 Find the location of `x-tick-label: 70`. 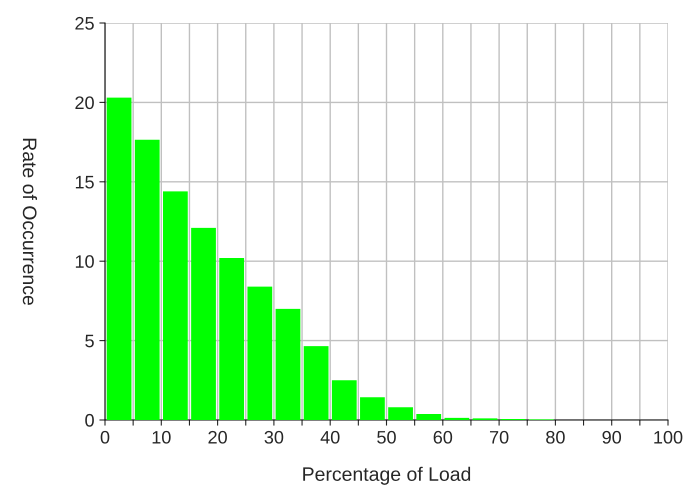

x-tick-label: 70 is located at coordinates (499, 437).